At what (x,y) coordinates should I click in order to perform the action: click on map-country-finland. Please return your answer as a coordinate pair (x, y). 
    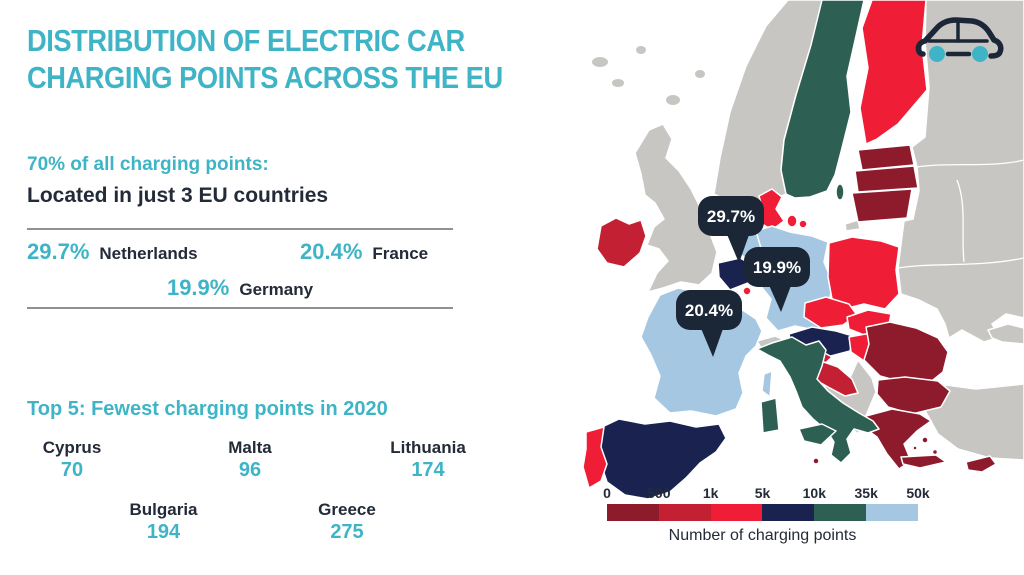
    Looking at the image, I should click on (893, 72).